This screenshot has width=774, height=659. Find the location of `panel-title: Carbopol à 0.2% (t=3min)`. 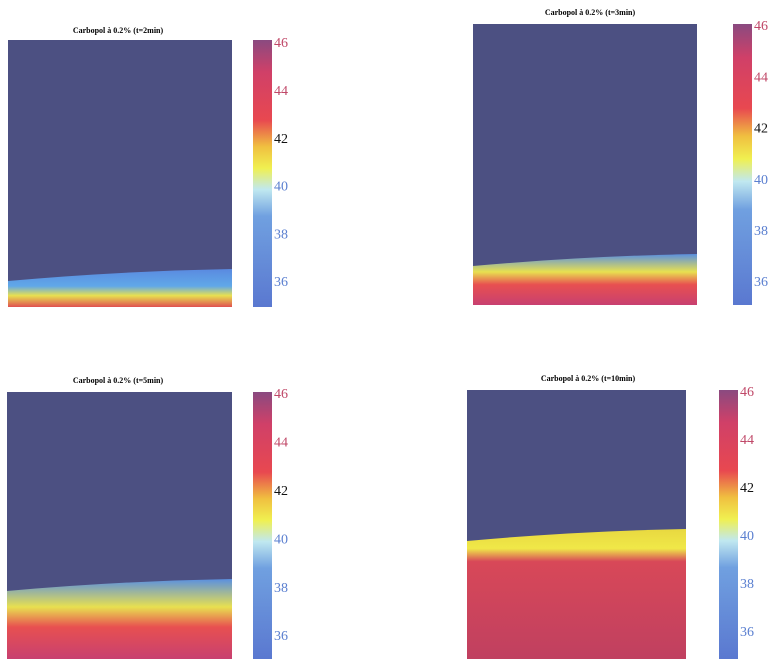

panel-title: Carbopol à 0.2% (t=3min) is located at coordinates (590, 12).